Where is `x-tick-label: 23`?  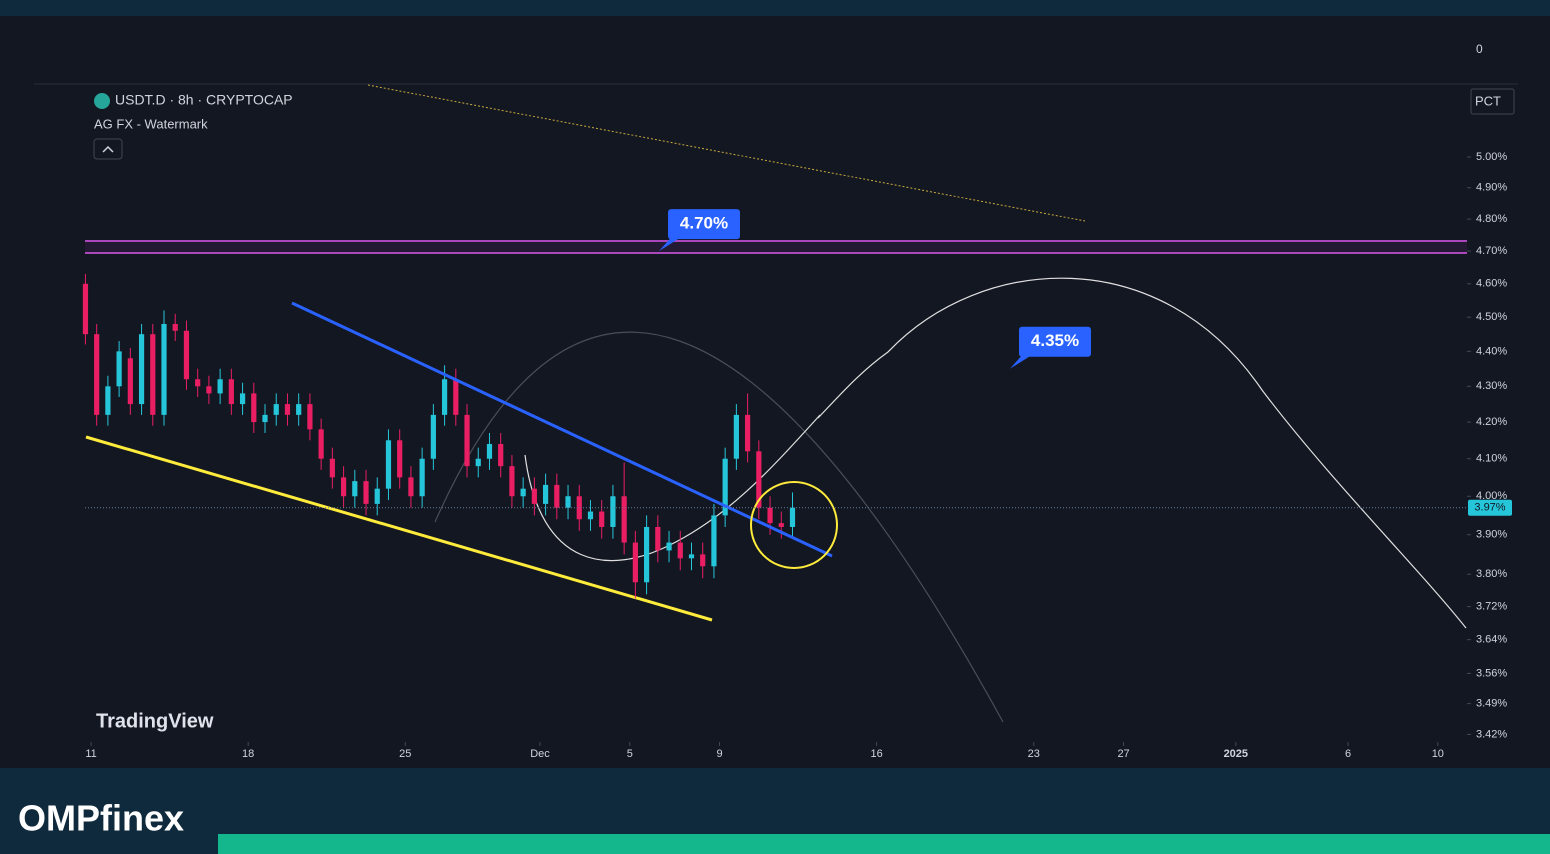 x-tick-label: 23 is located at coordinates (1034, 754).